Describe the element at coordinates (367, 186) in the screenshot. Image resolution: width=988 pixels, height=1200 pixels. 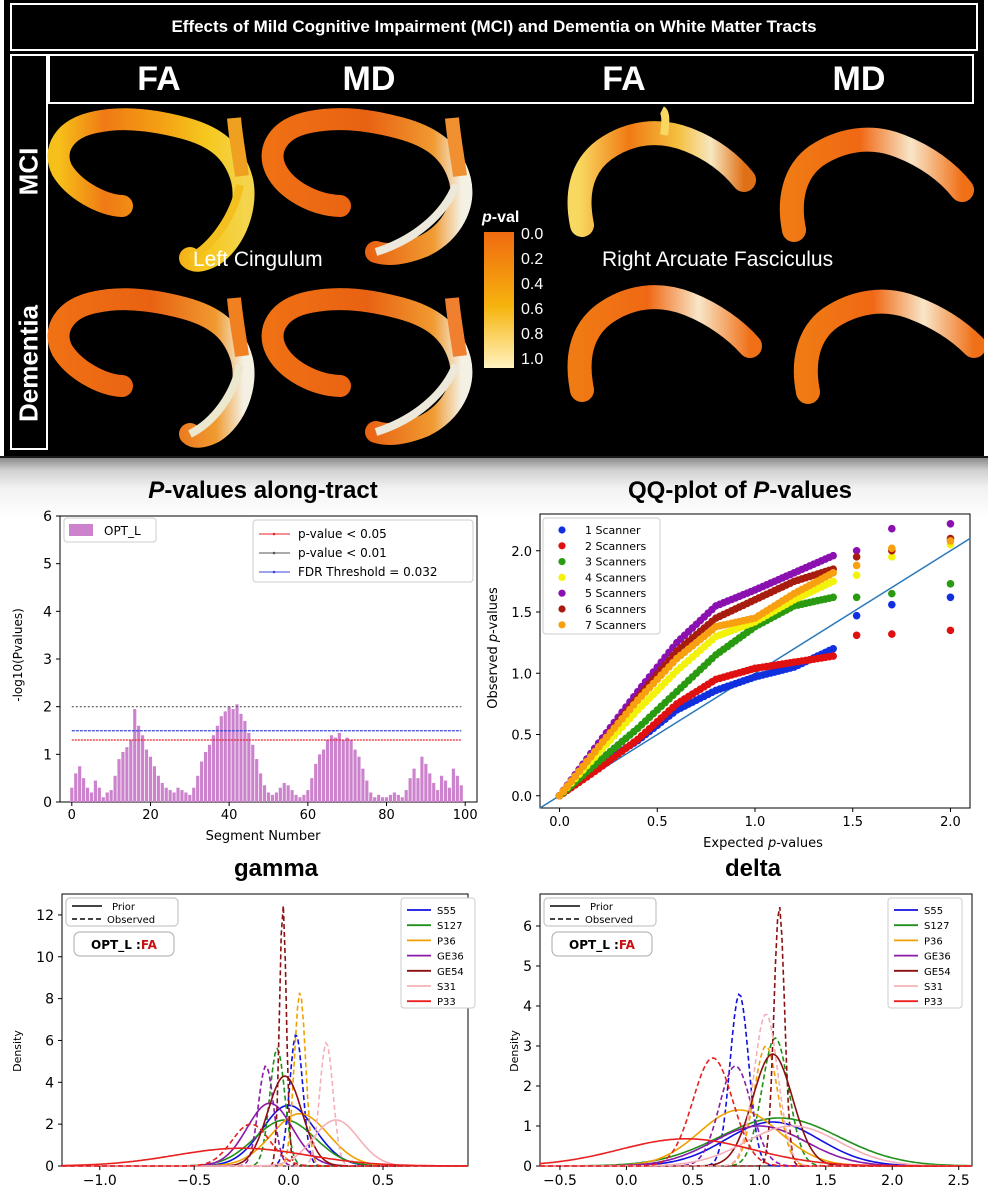
I see `cingulum-mci-md` at that location.